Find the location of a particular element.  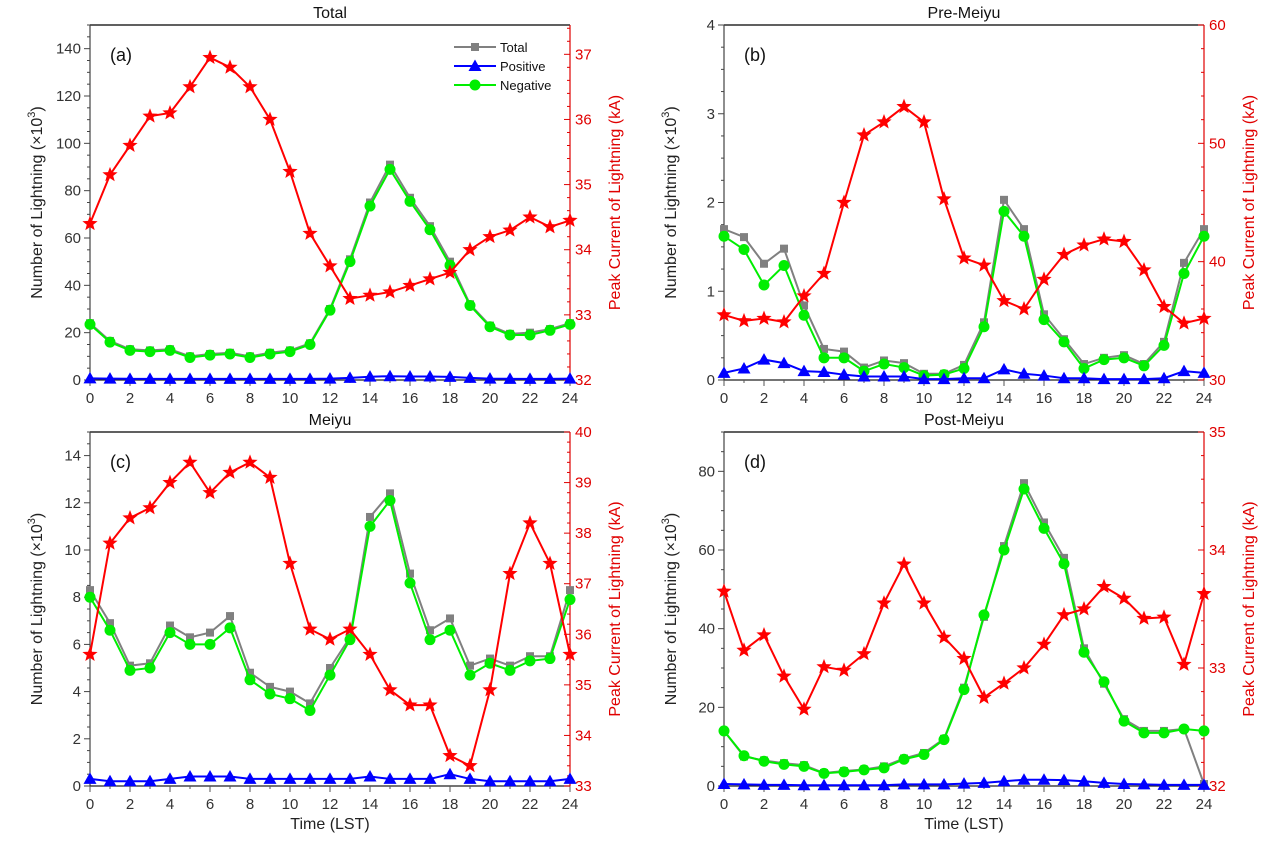

panel-title: Pre-Meiyu is located at coordinates (964, 13).